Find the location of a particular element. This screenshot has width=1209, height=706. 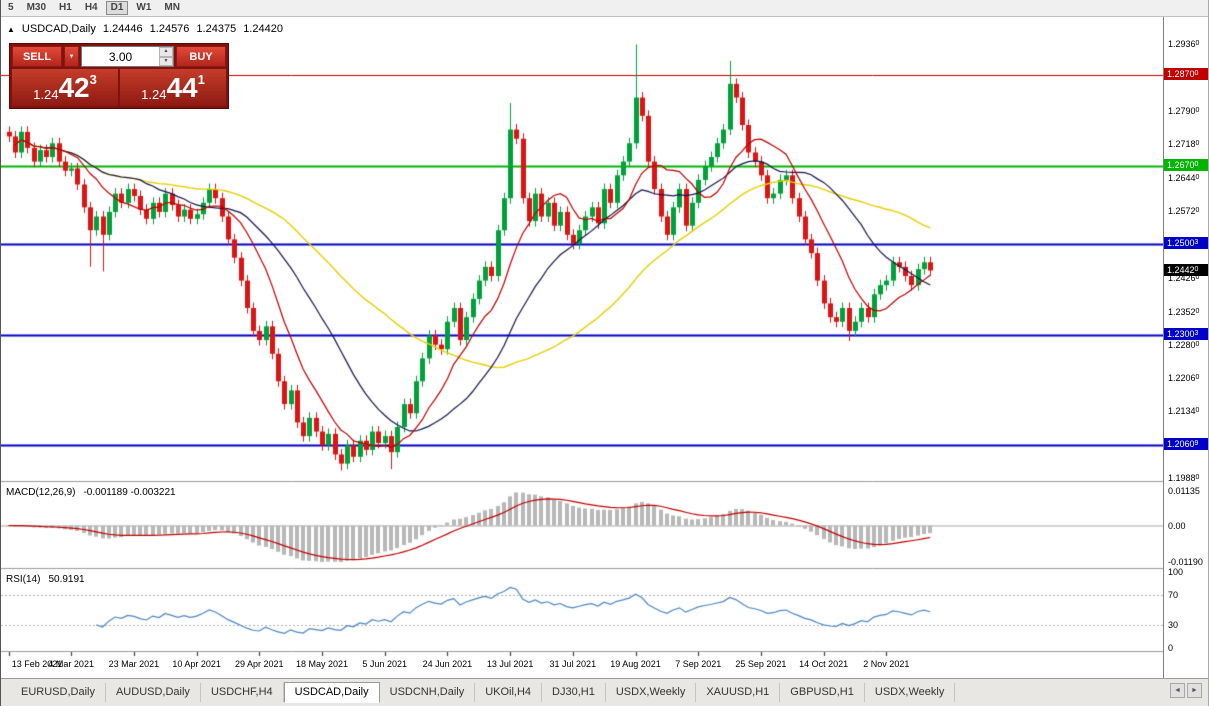

symbol-label: USDCAD,Daily is located at coordinates (58, 29).